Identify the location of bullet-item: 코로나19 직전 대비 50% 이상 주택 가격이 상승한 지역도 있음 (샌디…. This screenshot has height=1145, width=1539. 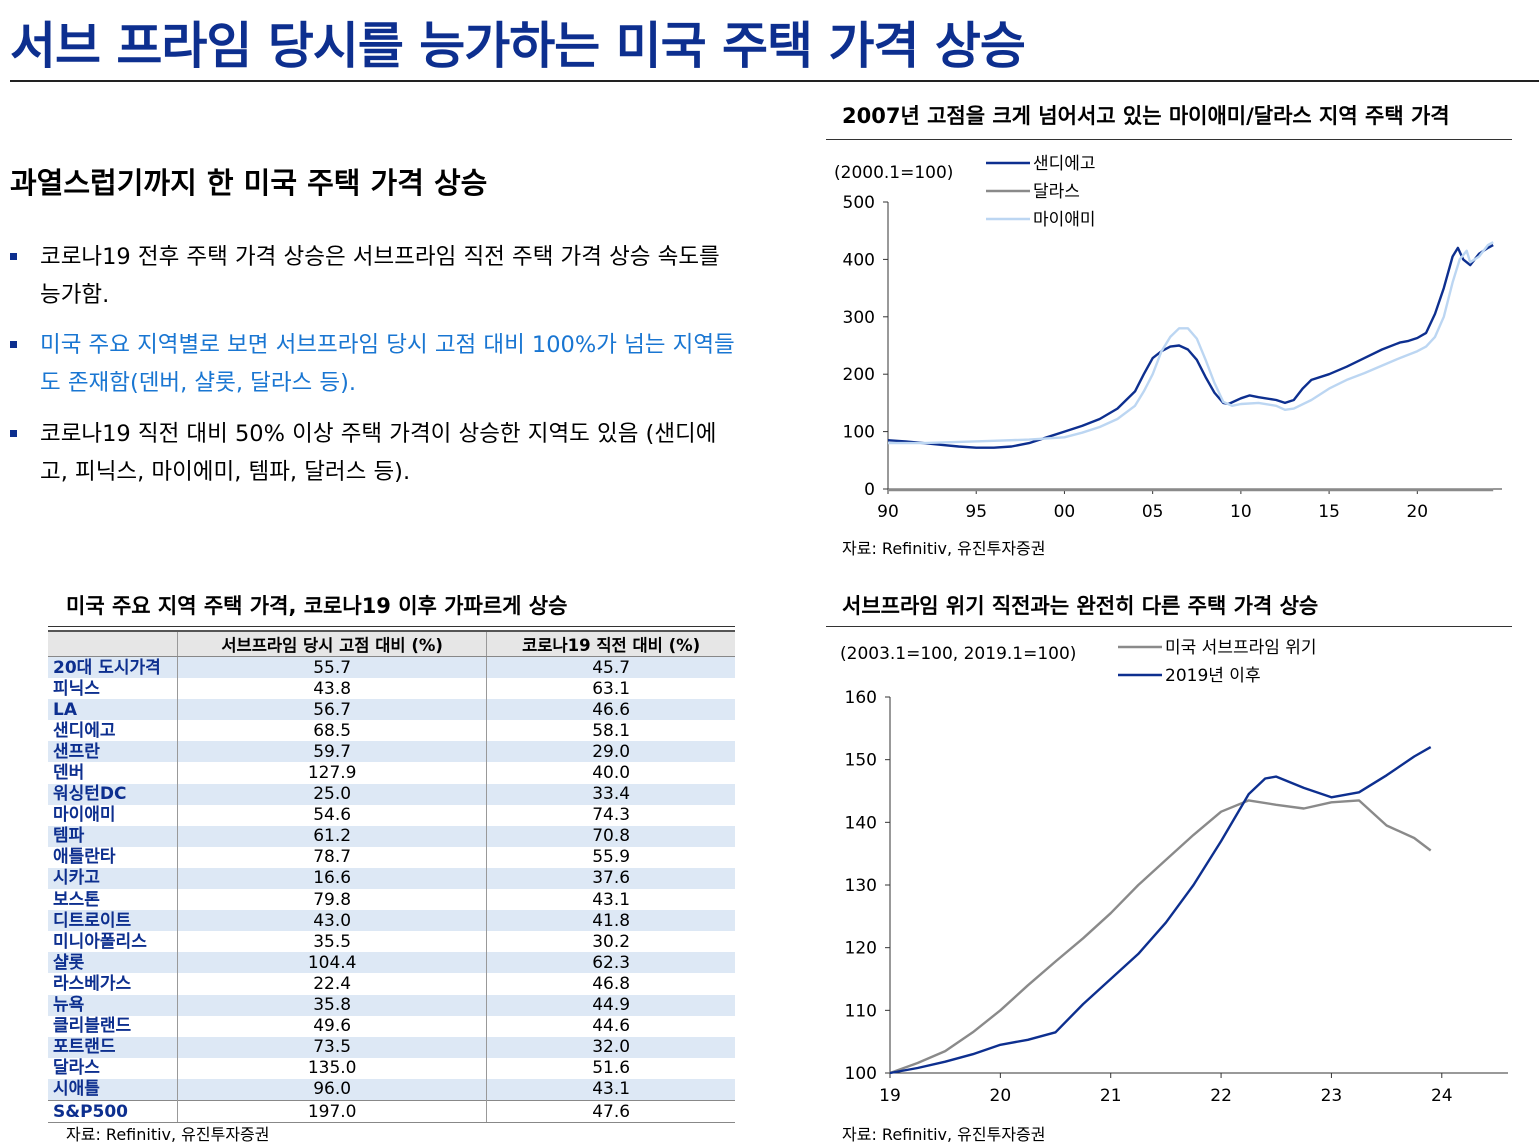
(372, 453).